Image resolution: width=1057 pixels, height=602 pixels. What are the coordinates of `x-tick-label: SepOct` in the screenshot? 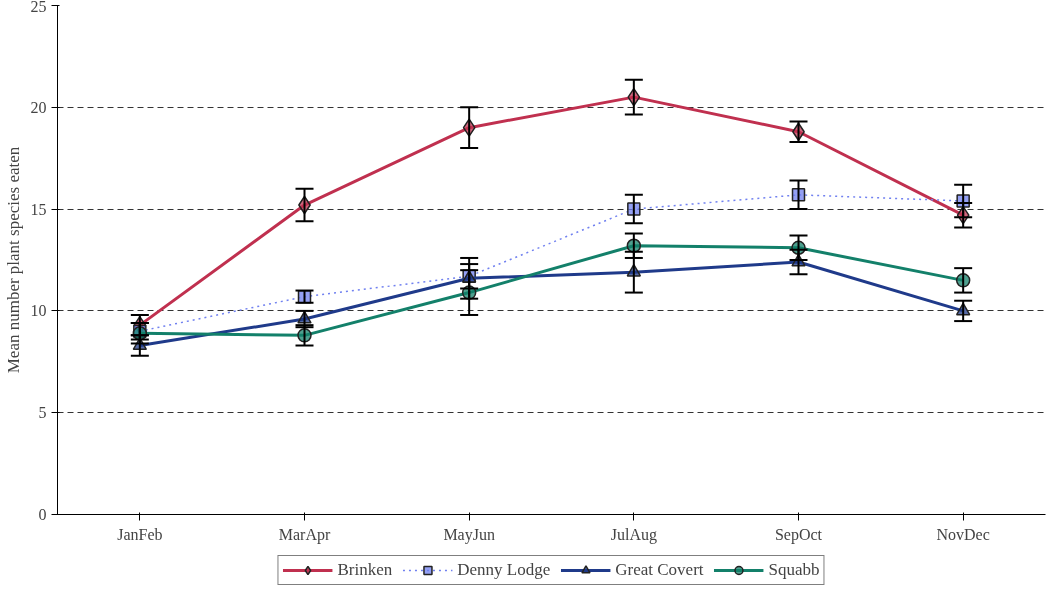 It's located at (798, 534).